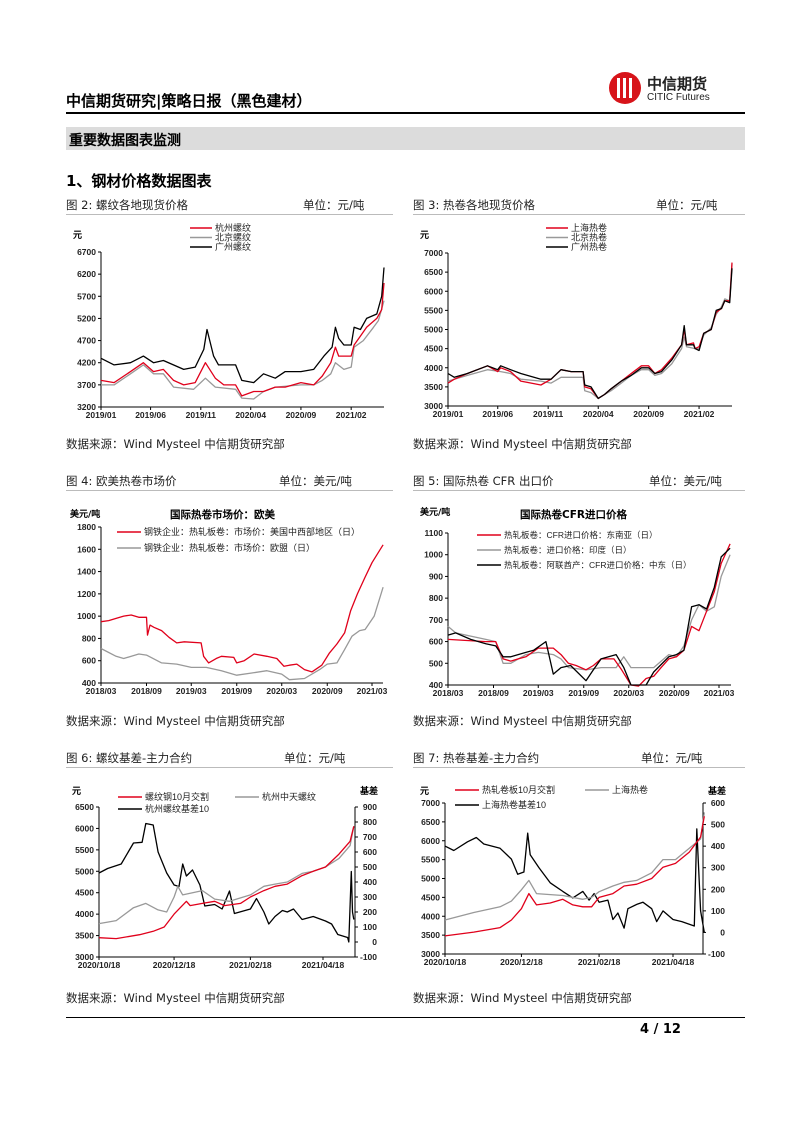  Describe the element at coordinates (579, 214) in the screenshot. I see `figure-3-rule` at that location.